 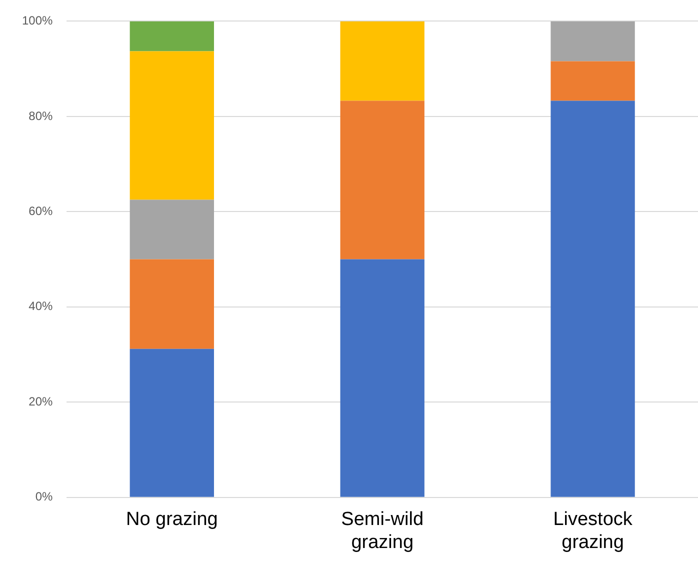 What do you see at coordinates (38, 21) in the screenshot?
I see `y-tick-label: 100%` at bounding box center [38, 21].